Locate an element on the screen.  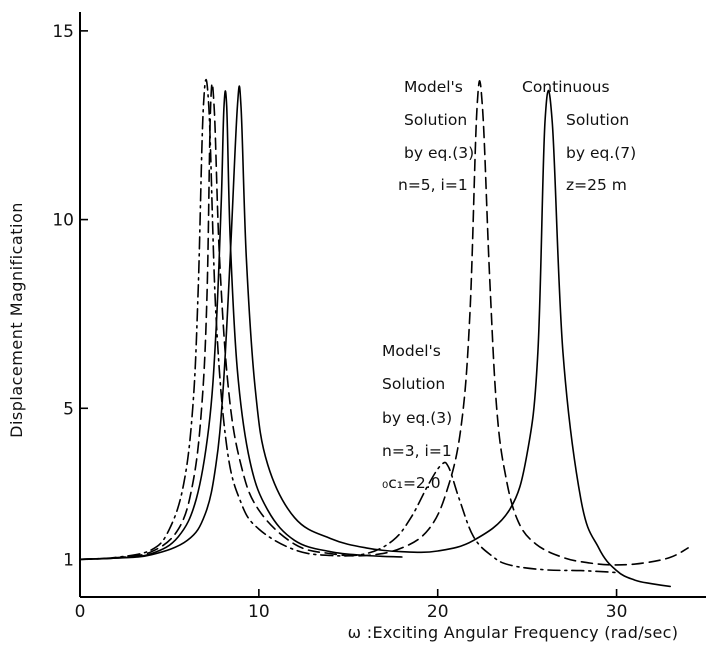
y-axis-label: Displacement Magnification is located at coordinates (16, 320).